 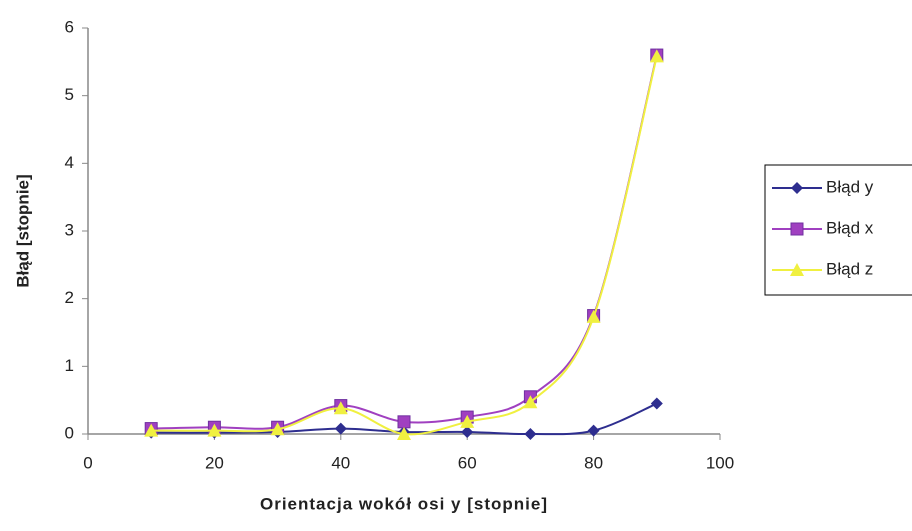 What do you see at coordinates (69, 94) in the screenshot?
I see `y-tick-label: 5` at bounding box center [69, 94].